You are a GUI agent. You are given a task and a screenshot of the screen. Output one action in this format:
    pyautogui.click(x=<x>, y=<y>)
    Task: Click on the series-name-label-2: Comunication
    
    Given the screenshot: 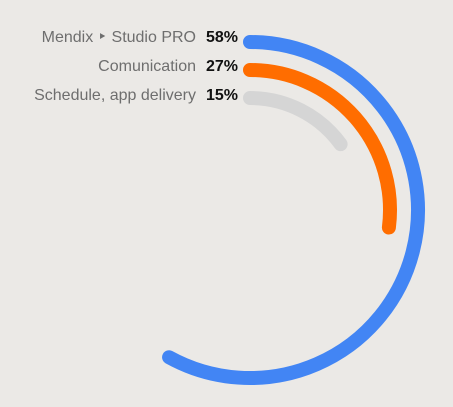 What is the action you would take?
    pyautogui.click(x=147, y=66)
    